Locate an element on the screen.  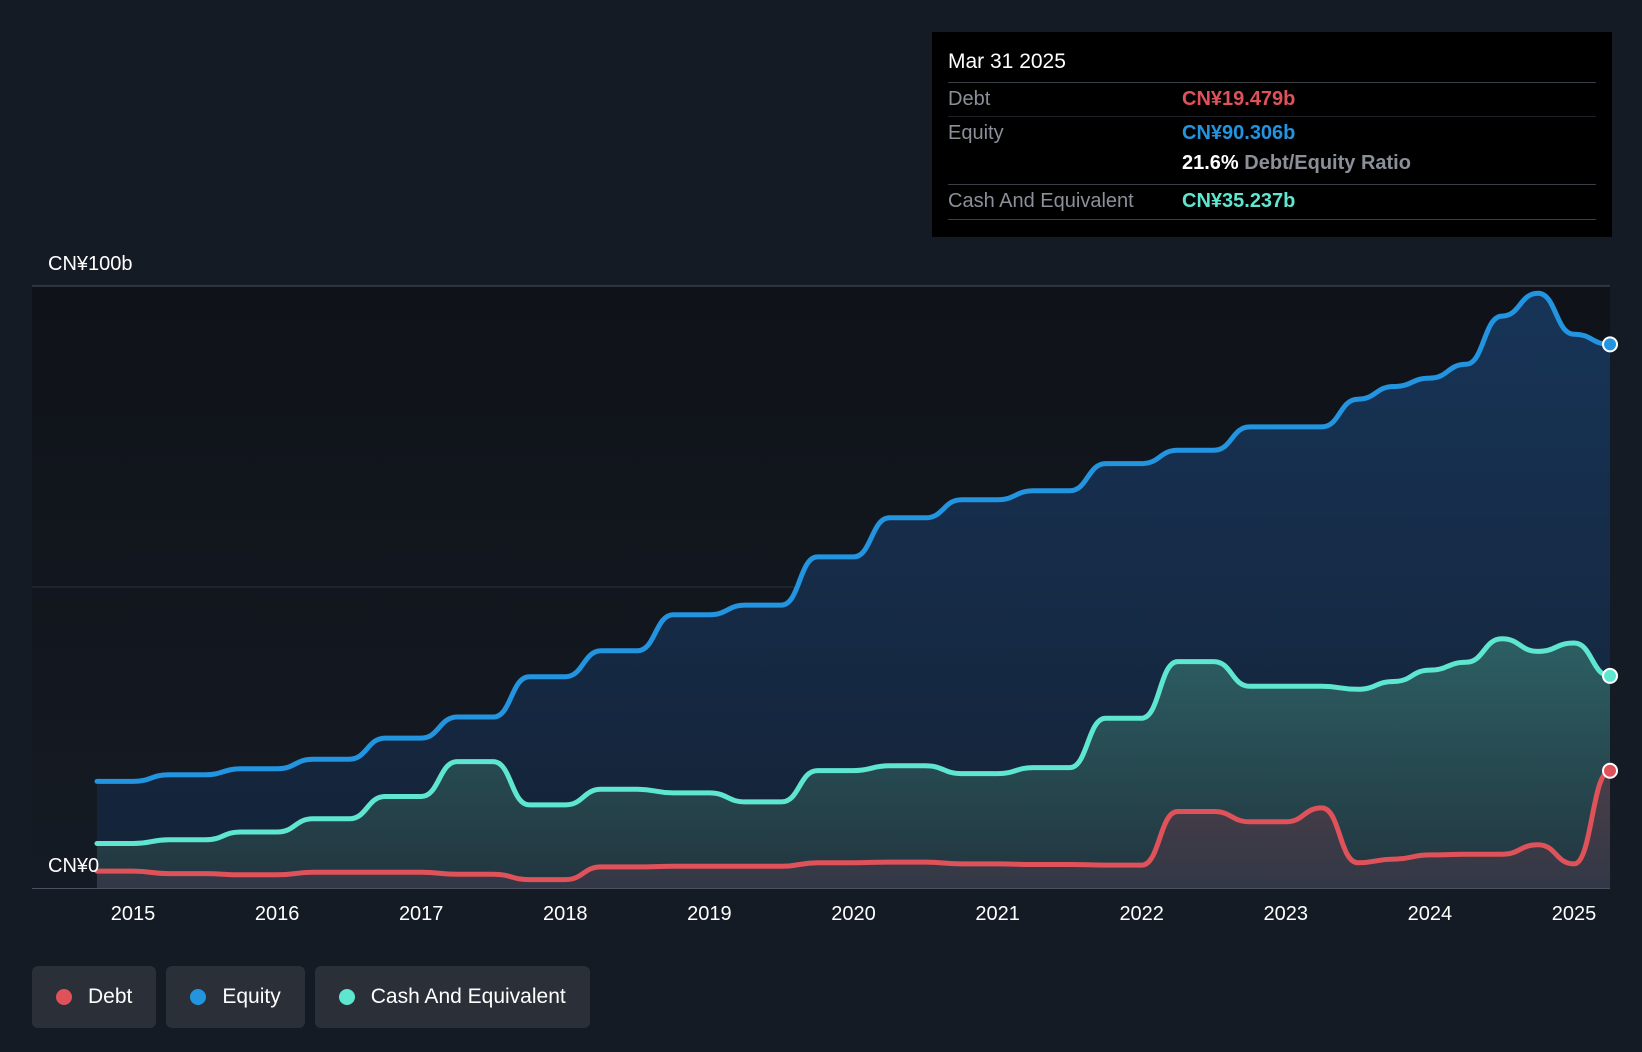
tooltip-debt-label: Debt is located at coordinates (969, 99).